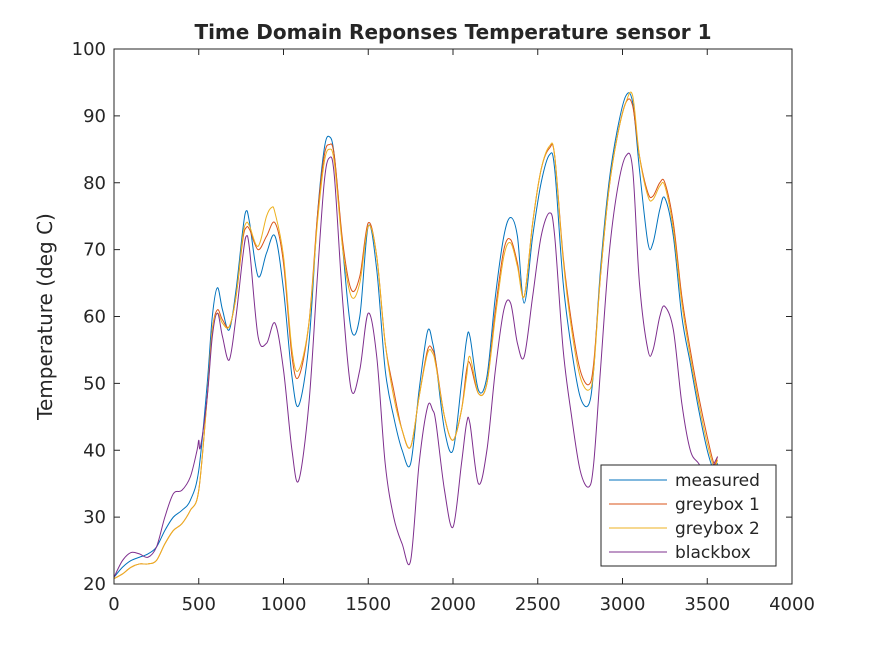  What do you see at coordinates (713, 553) in the screenshot?
I see `legend-label: blackbox` at bounding box center [713, 553].